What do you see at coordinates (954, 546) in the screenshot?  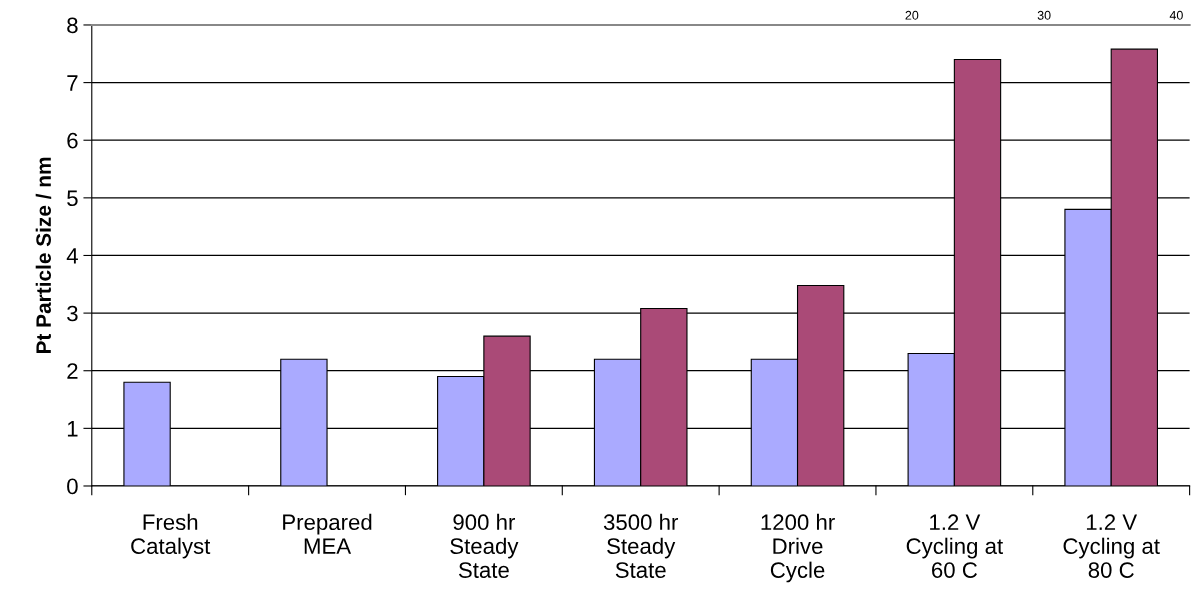 I see `x-tick-label: 1.2 V Cycling at 60 C` at bounding box center [954, 546].